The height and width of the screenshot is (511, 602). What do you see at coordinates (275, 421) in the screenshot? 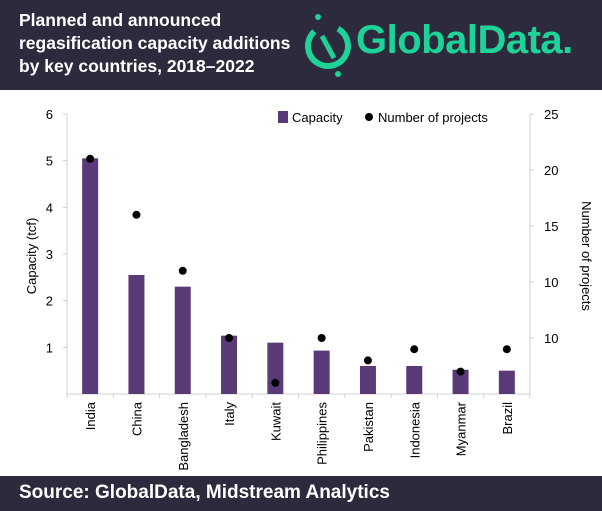
I see `x-tick-label: Kuwait` at bounding box center [275, 421].